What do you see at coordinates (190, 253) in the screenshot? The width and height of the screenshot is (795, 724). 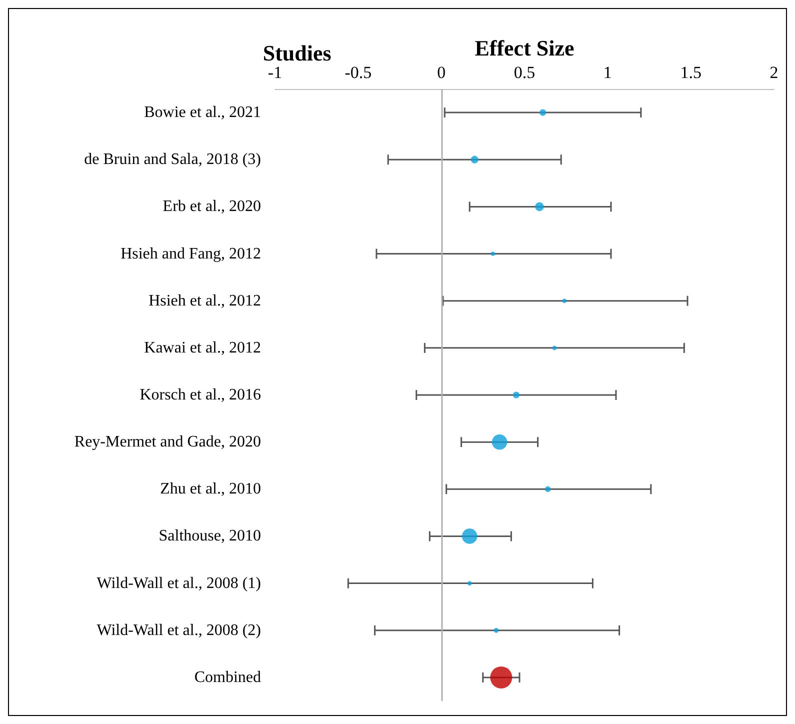 I see `y-tick-label: Hsieh and Fang, 2012` at bounding box center [190, 253].